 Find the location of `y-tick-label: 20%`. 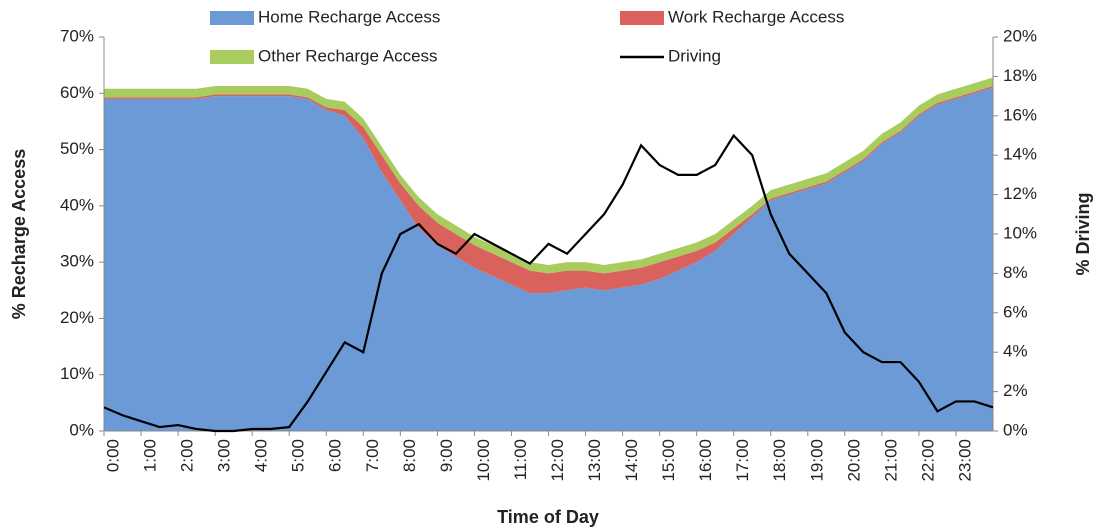

y-tick-label: 20% is located at coordinates (77, 317).